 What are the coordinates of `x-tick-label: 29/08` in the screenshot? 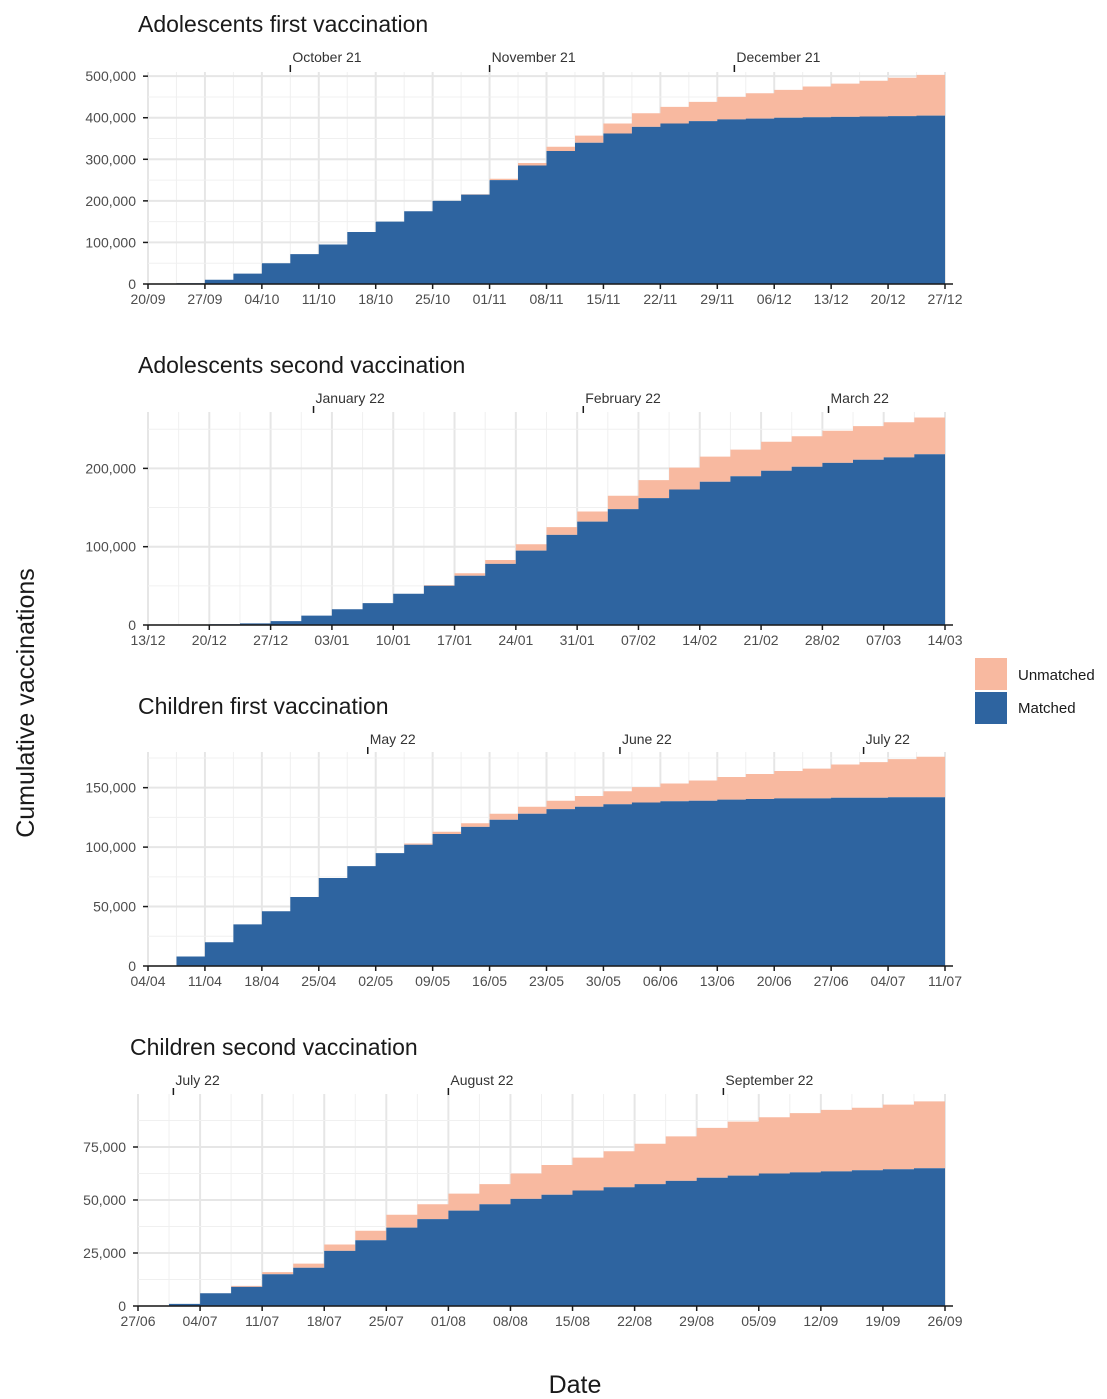 It's located at (696, 1321).